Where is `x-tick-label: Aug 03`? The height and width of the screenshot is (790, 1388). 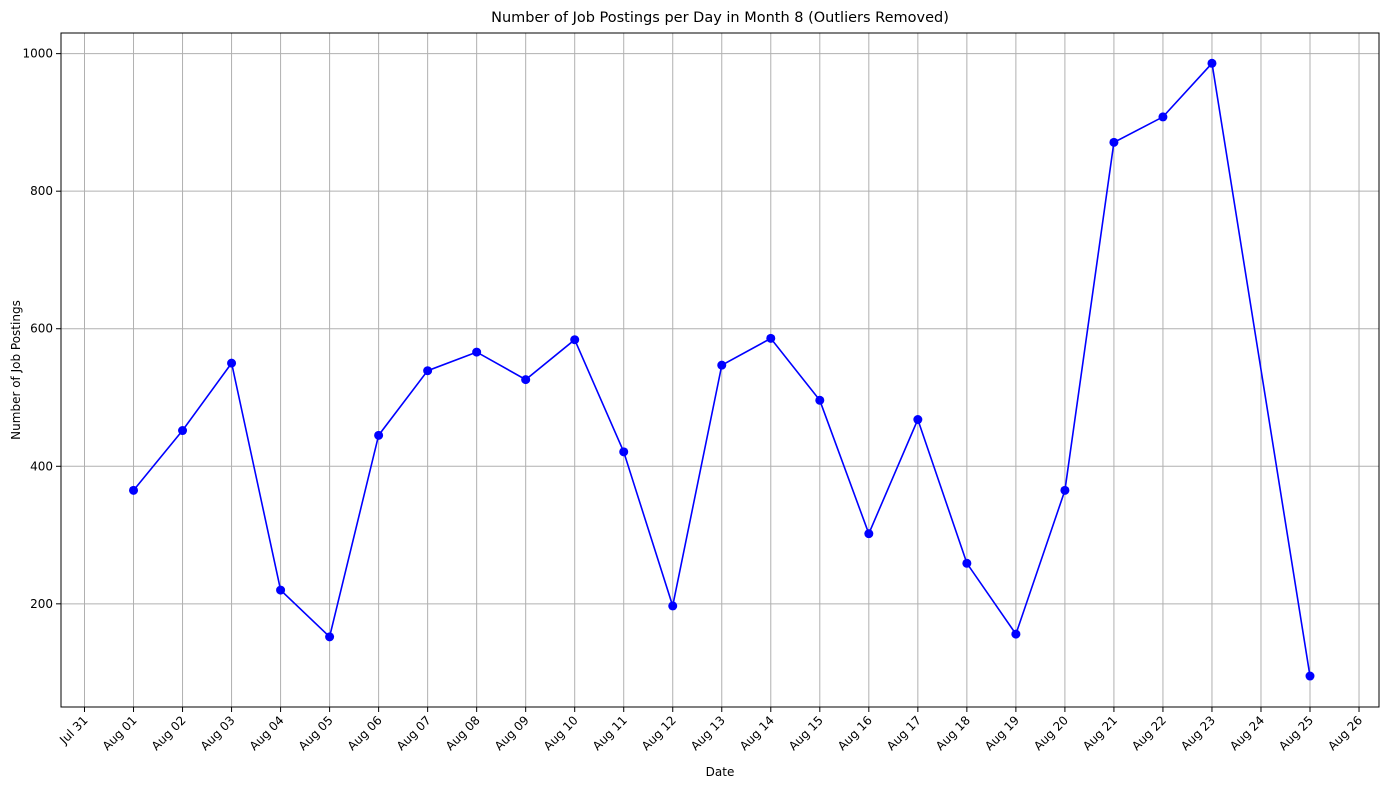
x-tick-label: Aug 03 is located at coordinates (218, 733).